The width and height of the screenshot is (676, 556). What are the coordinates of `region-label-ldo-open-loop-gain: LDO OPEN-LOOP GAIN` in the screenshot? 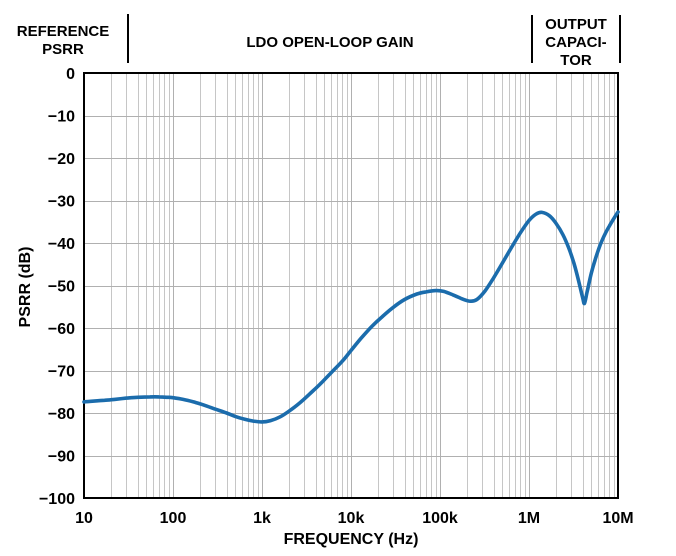 It's located at (330, 42).